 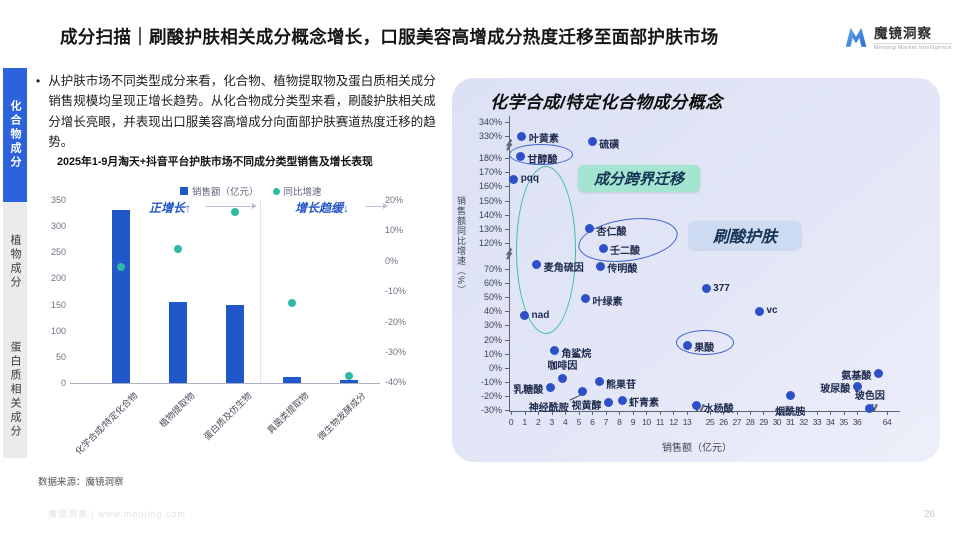 I want to click on scatter-point-label: 熊果苷, so click(x=621, y=385).